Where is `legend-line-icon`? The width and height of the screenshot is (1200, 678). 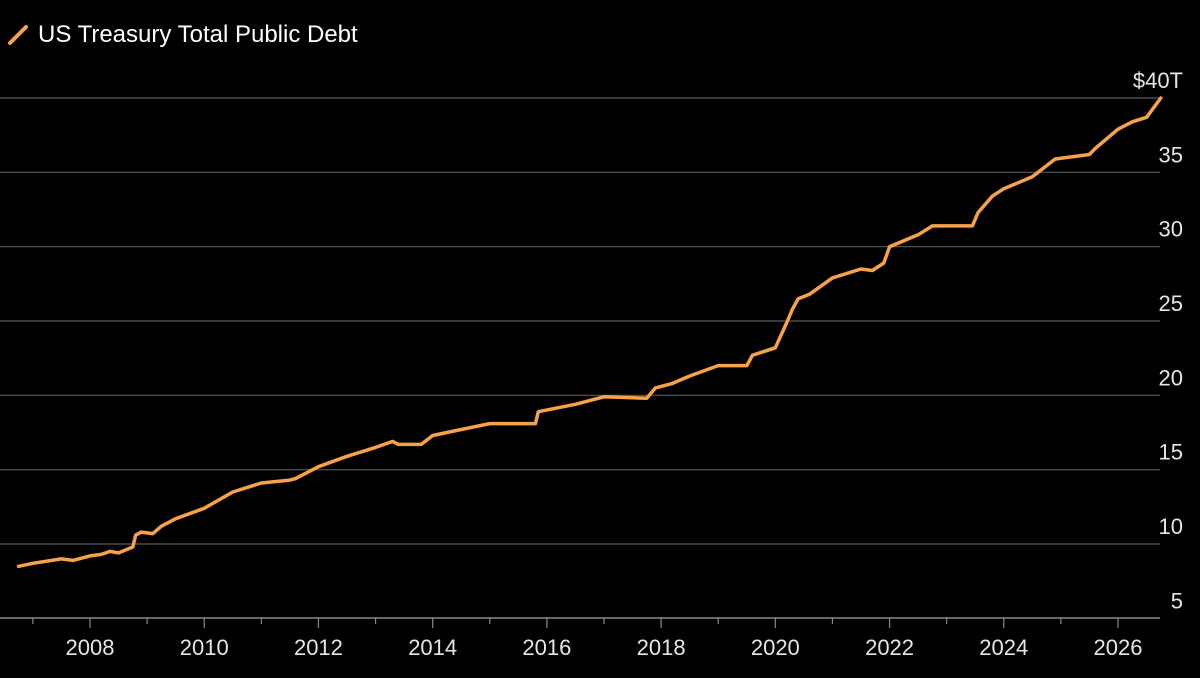 legend-line-icon is located at coordinates (18, 35).